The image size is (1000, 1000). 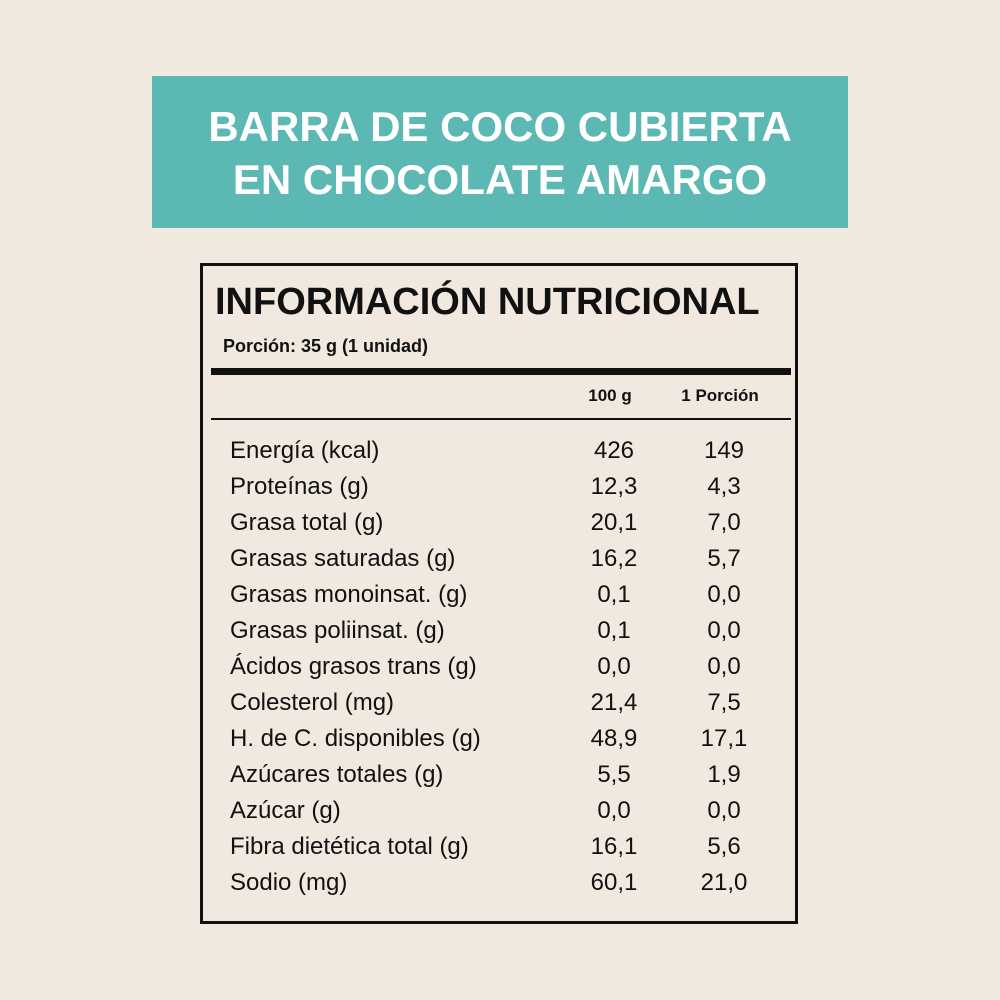 I want to click on value-portion: 5,7, so click(x=724, y=558).